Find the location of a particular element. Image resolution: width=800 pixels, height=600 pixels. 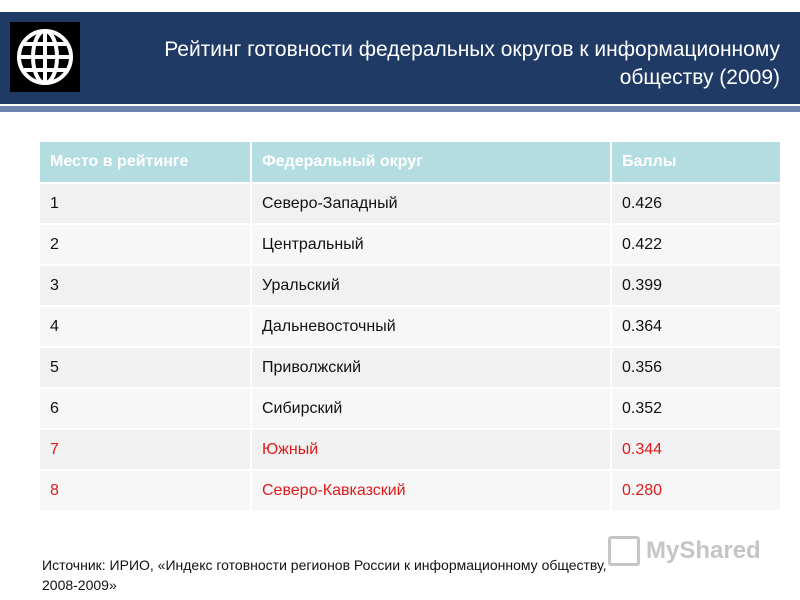

district-cell: Приволжский is located at coordinates (432, 367).